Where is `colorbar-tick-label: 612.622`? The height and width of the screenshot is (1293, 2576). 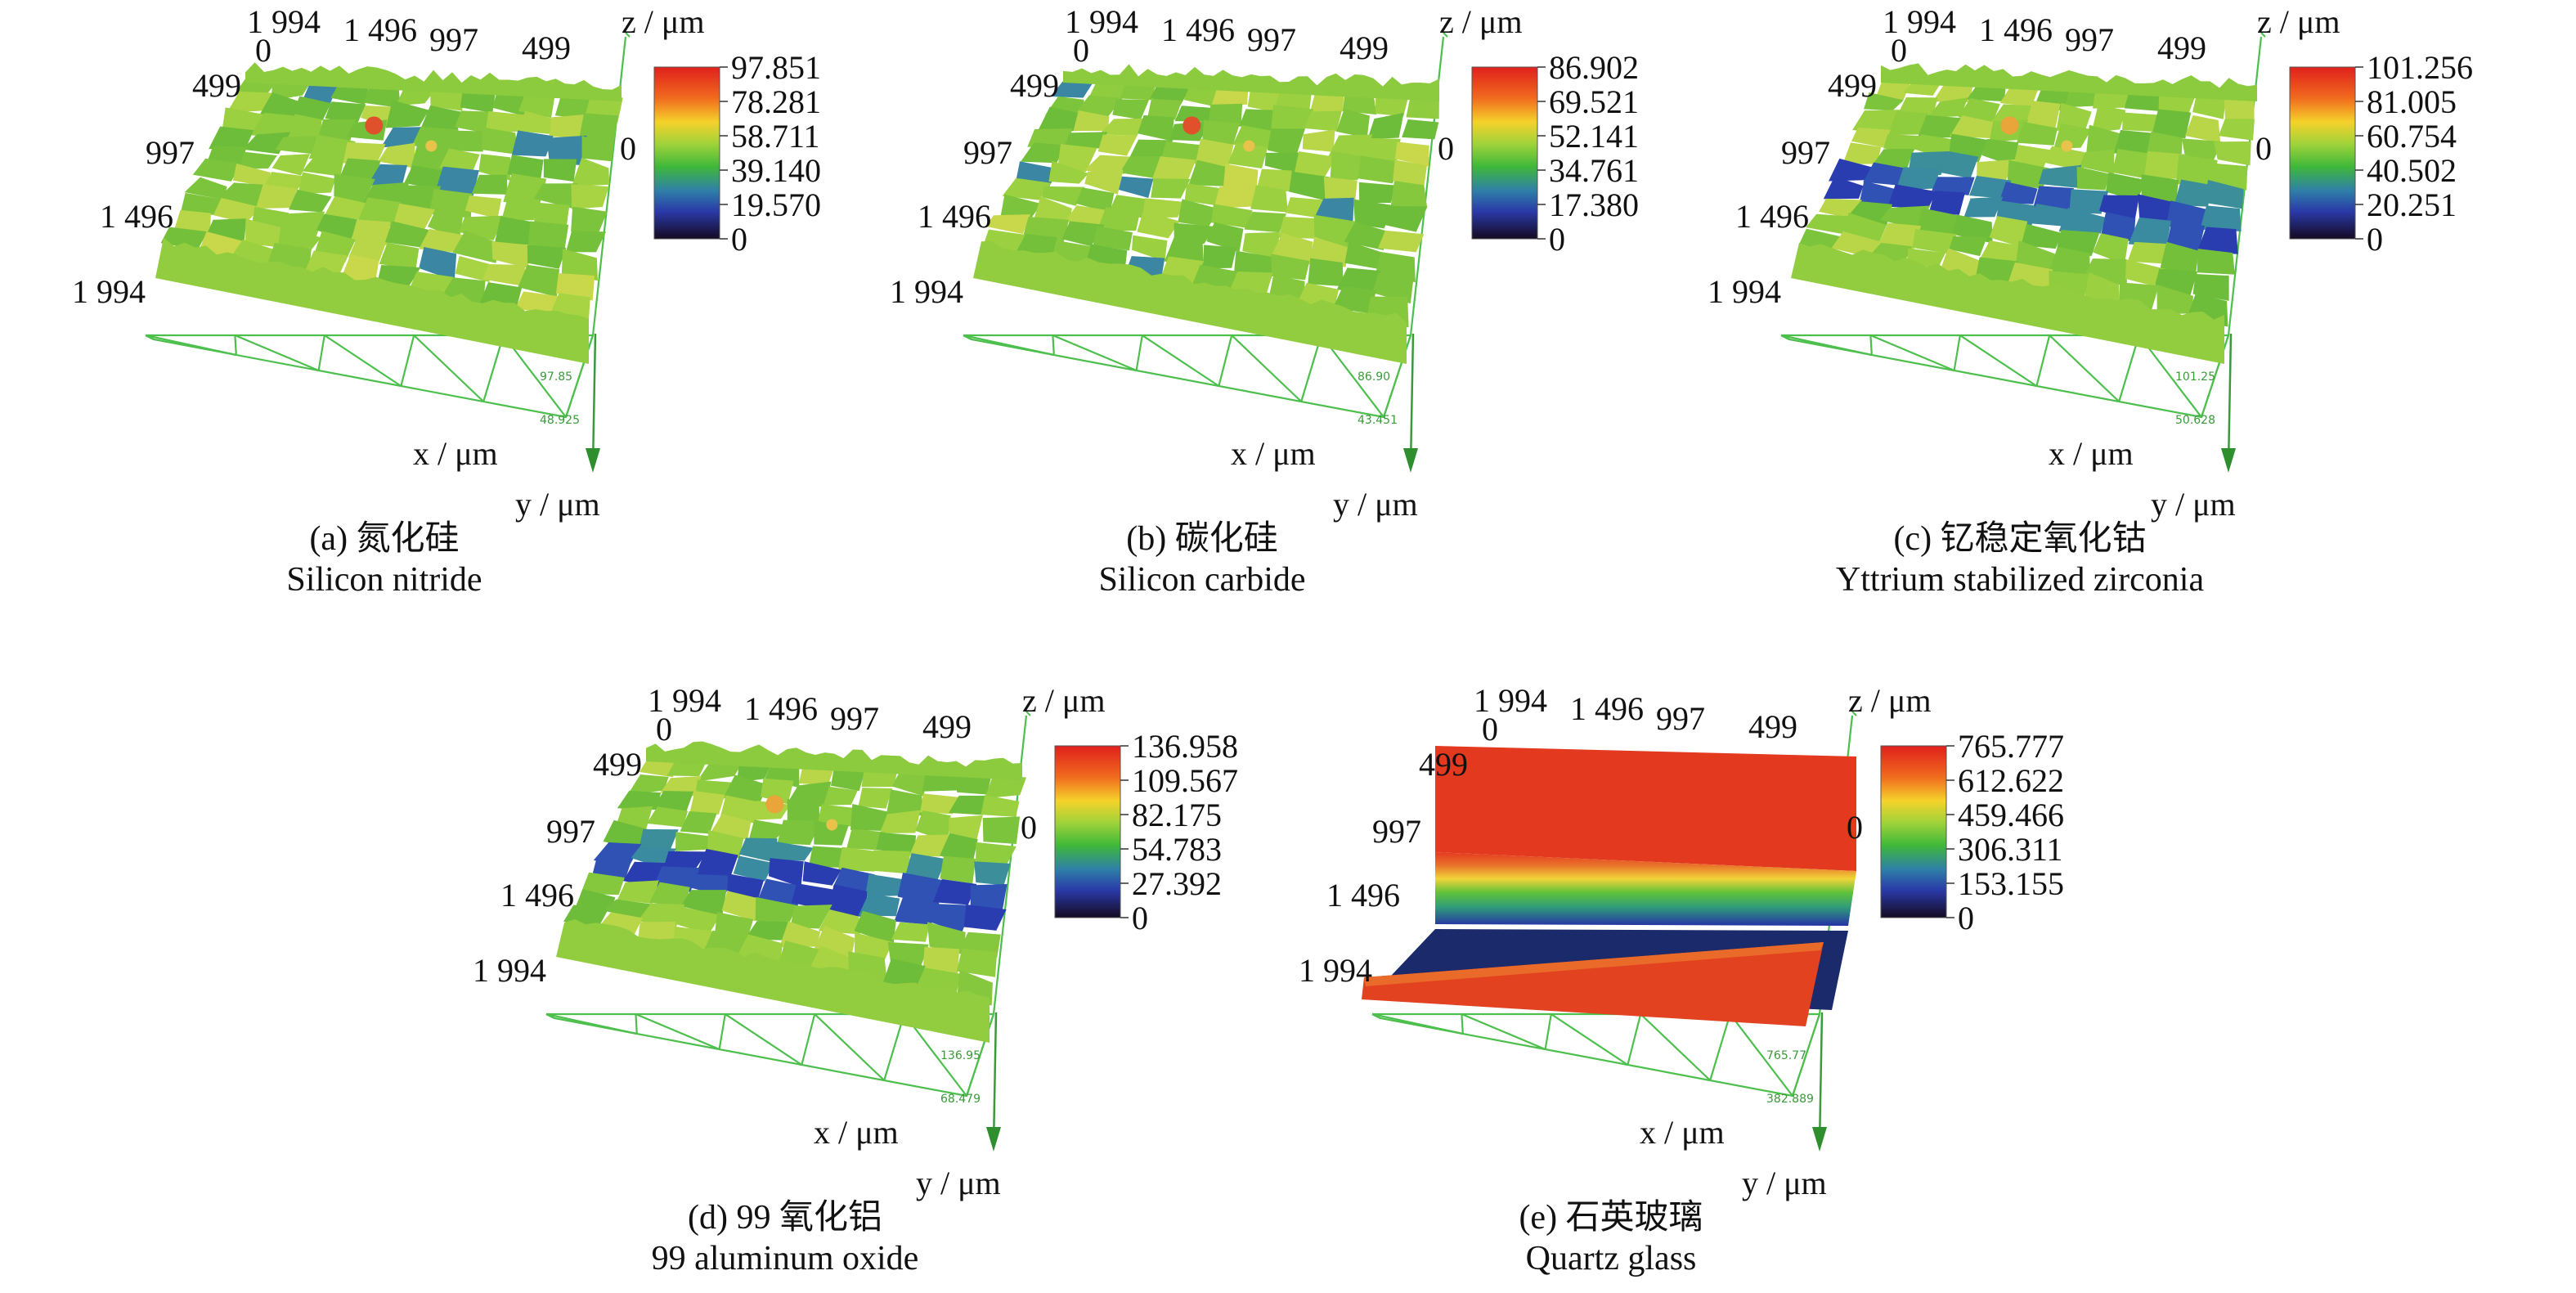 colorbar-tick-label: 612.622 is located at coordinates (2011, 780).